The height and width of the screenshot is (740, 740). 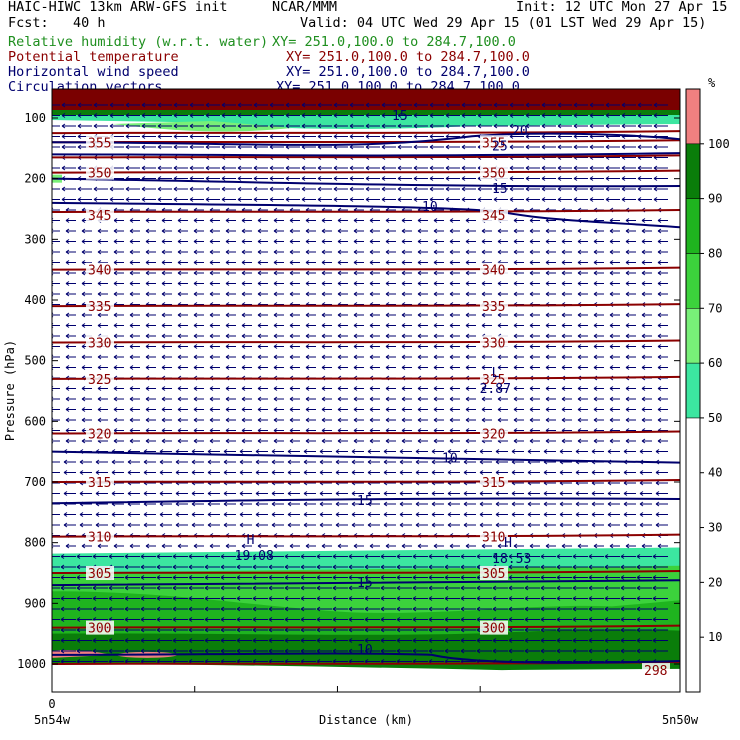 I want to click on wind-speed-label: 15, so click(x=500, y=189).